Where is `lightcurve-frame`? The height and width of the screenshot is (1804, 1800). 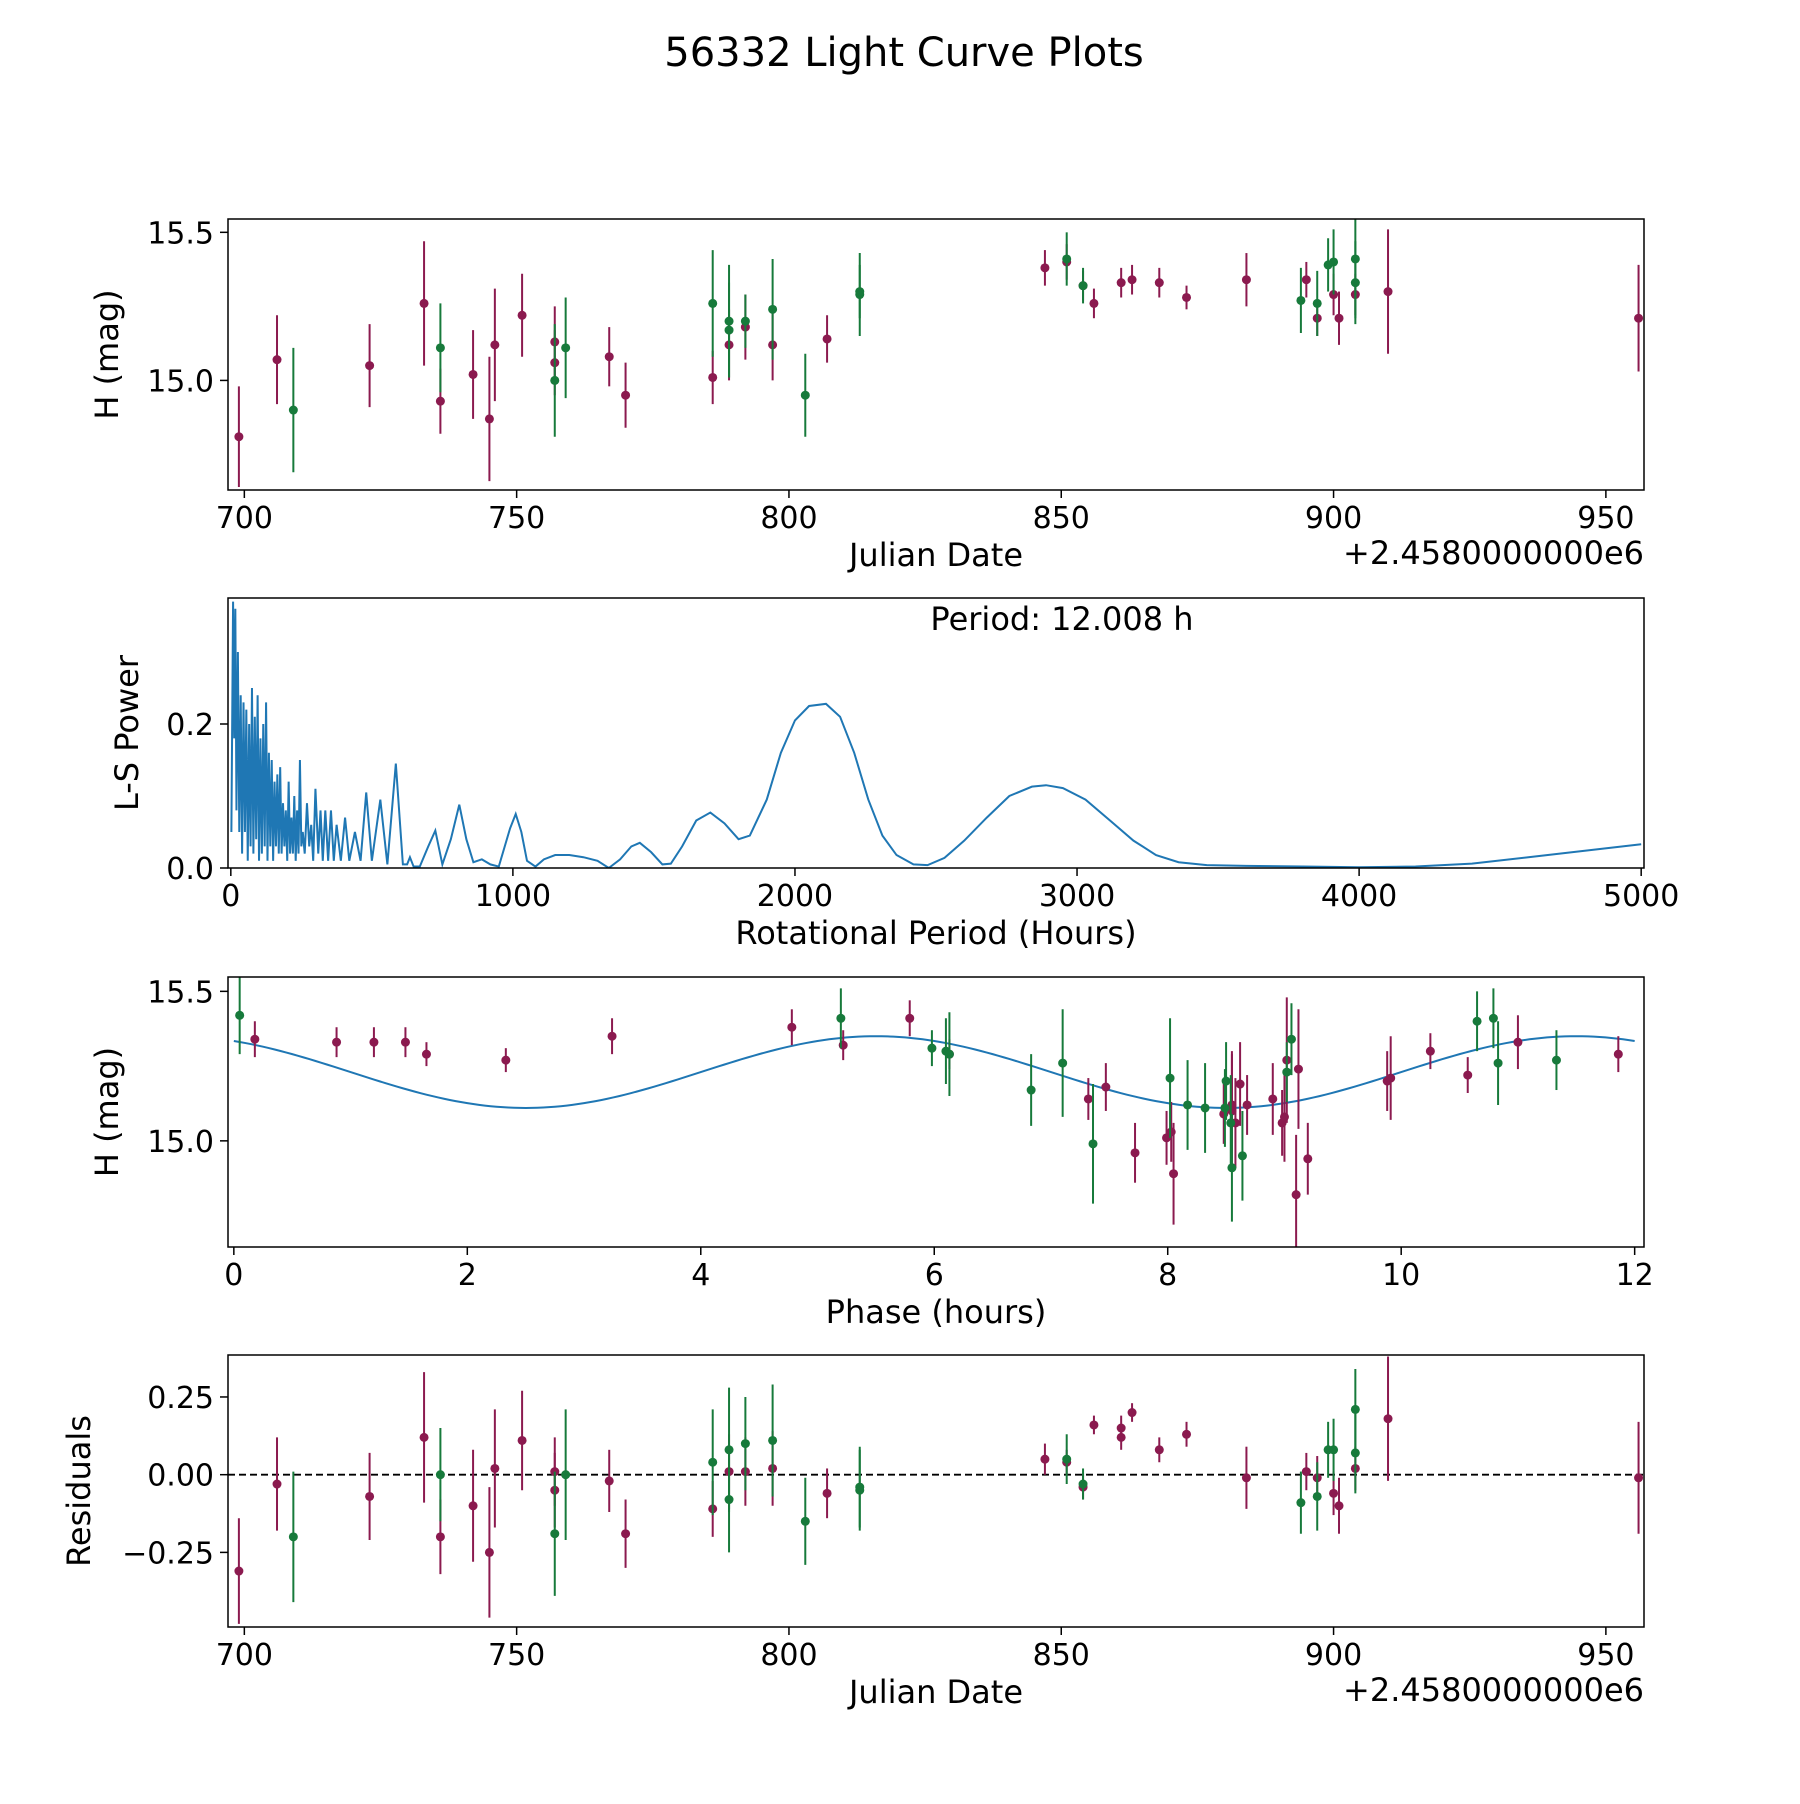
lightcurve-frame is located at coordinates (936, 354).